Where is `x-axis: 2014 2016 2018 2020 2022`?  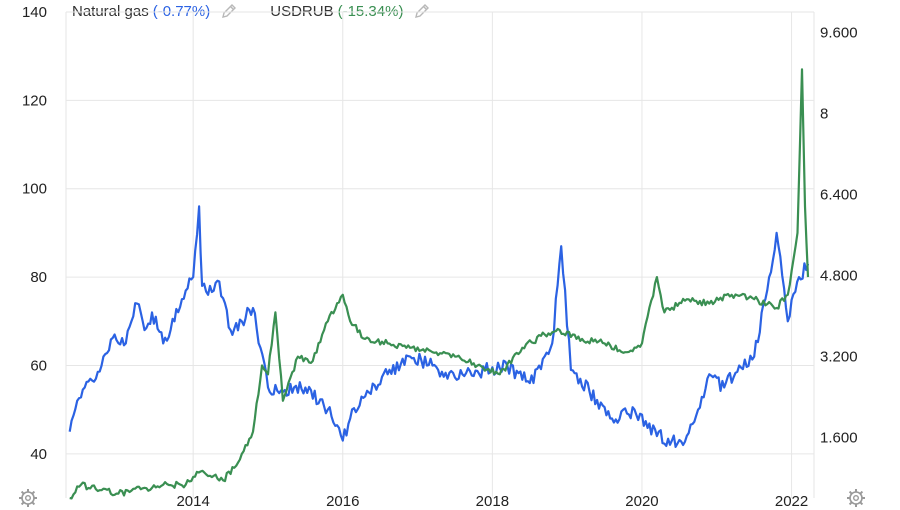
x-axis: 2014 2016 2018 2020 2022 is located at coordinates (492, 501).